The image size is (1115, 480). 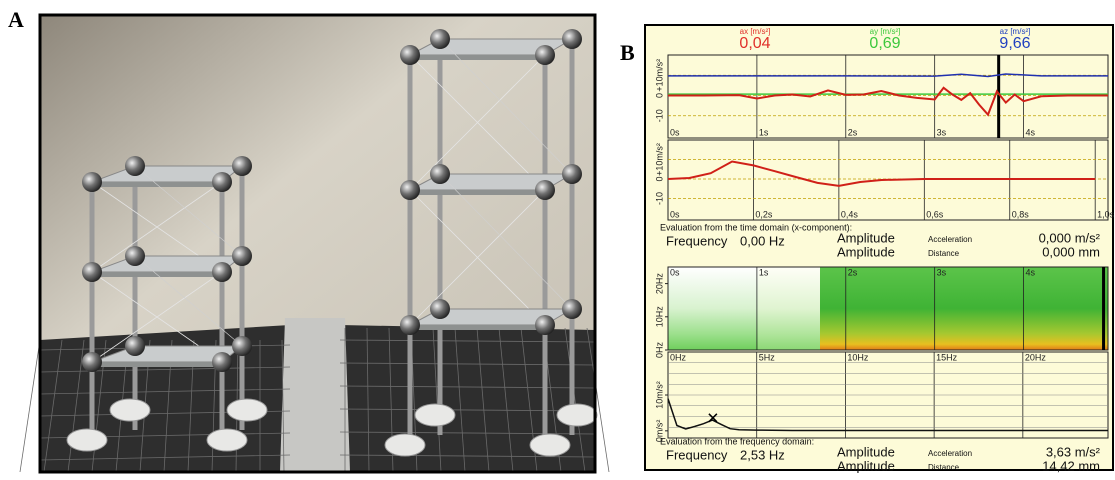 I want to click on readout-value: 9,66, so click(x=1014, y=43).